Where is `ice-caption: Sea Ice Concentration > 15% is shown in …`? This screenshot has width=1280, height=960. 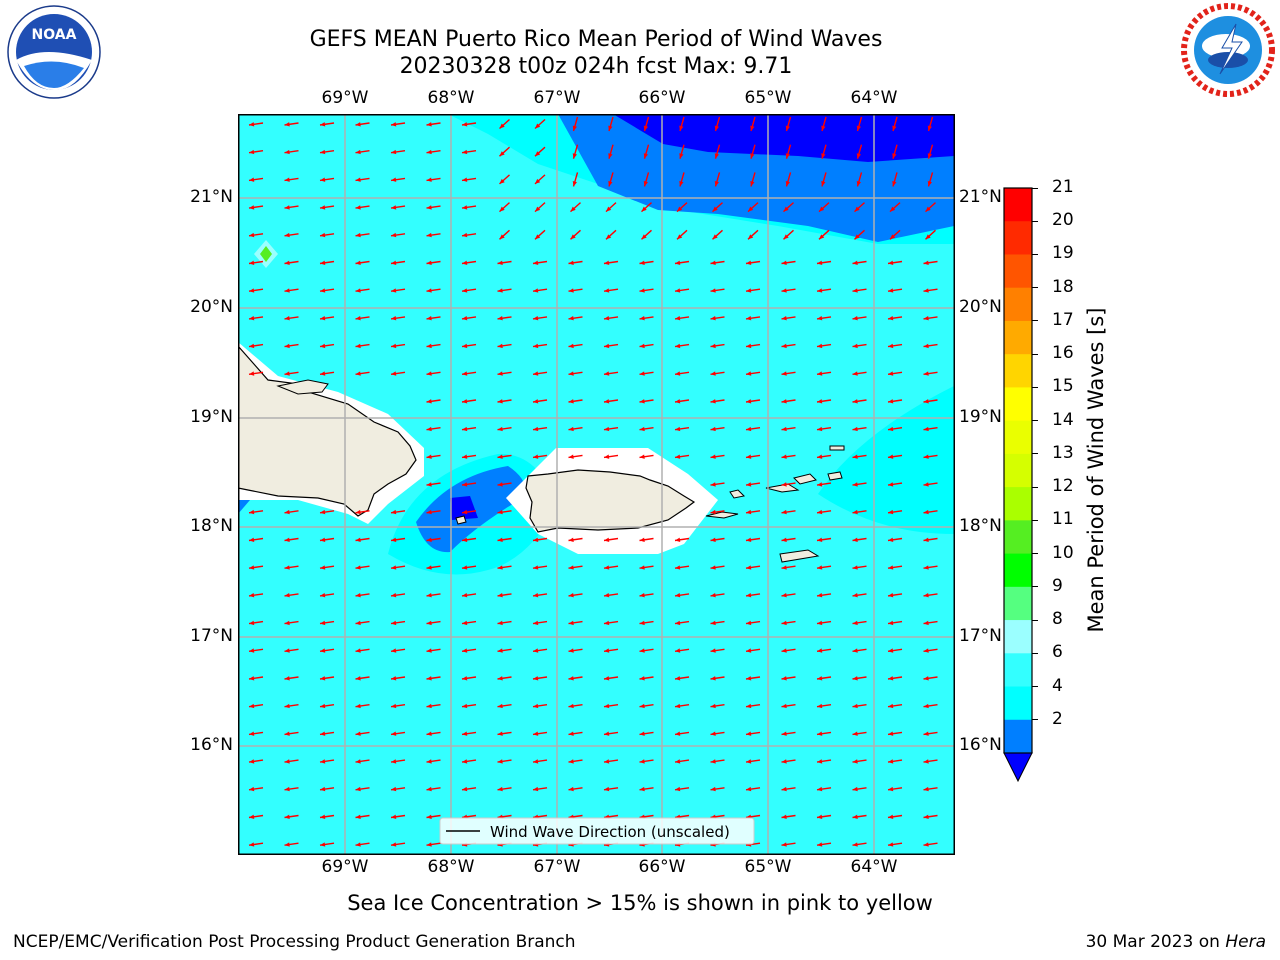
ice-caption: Sea Ice Concentration > 15% is shown in … is located at coordinates (640, 903).